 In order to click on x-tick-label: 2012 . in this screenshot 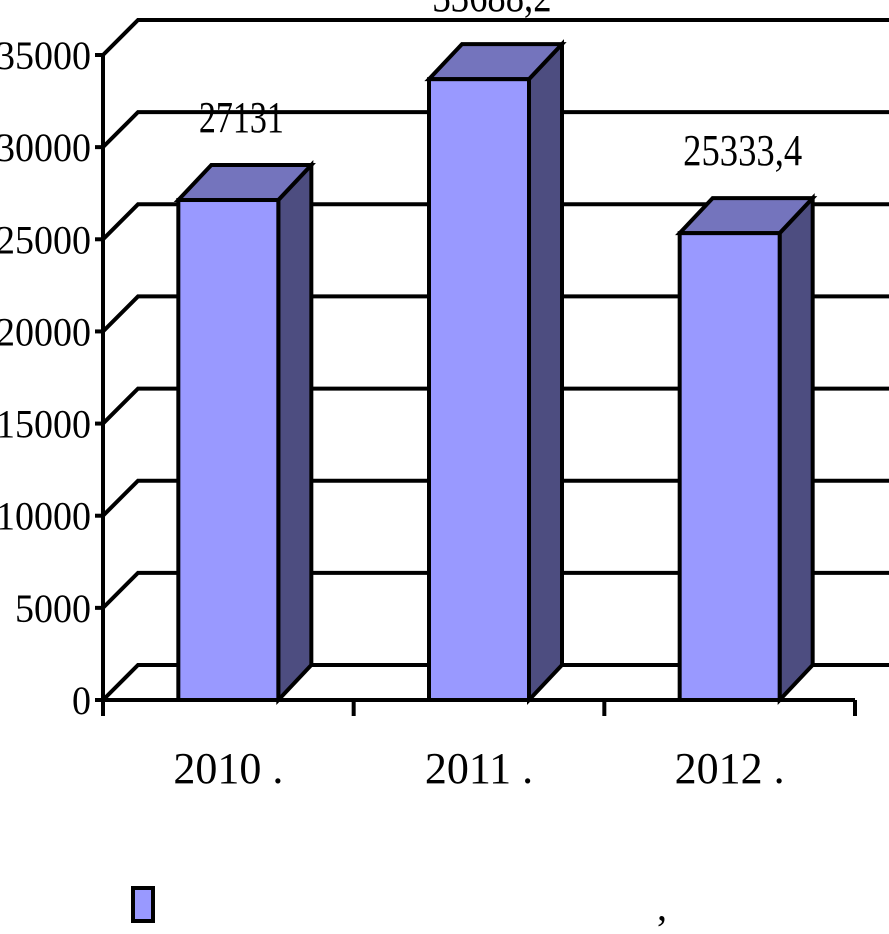, I will do `click(730, 768)`.